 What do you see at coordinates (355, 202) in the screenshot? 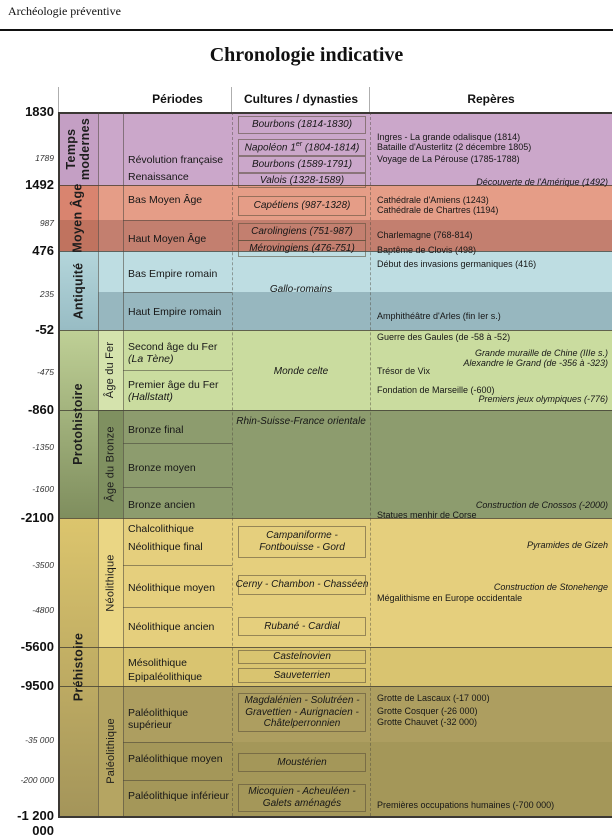
I see `row-band-bas-moyen-age` at bounding box center [355, 202].